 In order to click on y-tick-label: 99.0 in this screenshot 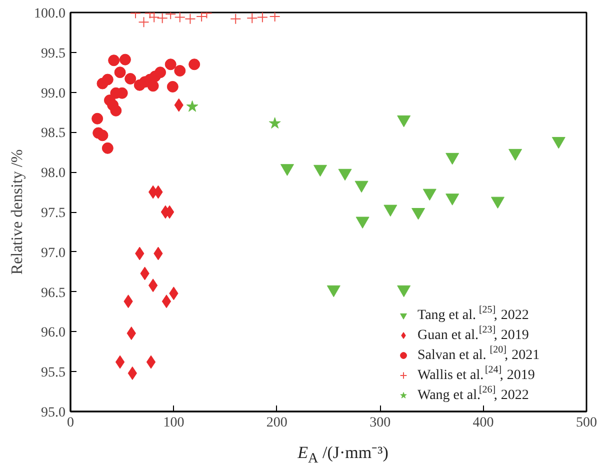, I will do `click(53, 94)`.